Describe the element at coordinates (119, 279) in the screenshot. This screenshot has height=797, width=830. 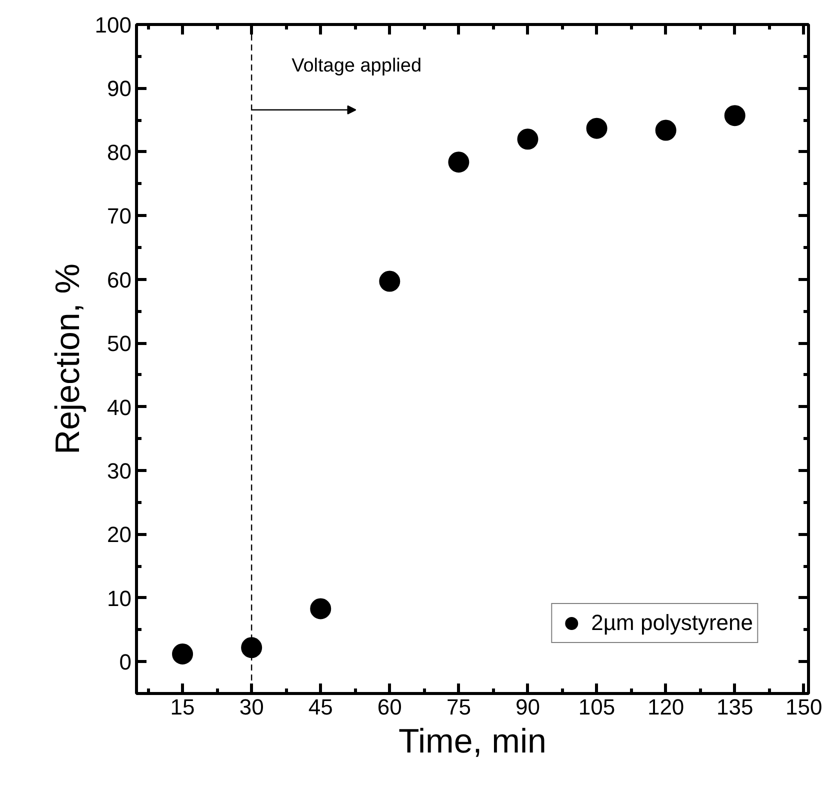
I see `y-tick-label: 60` at that location.